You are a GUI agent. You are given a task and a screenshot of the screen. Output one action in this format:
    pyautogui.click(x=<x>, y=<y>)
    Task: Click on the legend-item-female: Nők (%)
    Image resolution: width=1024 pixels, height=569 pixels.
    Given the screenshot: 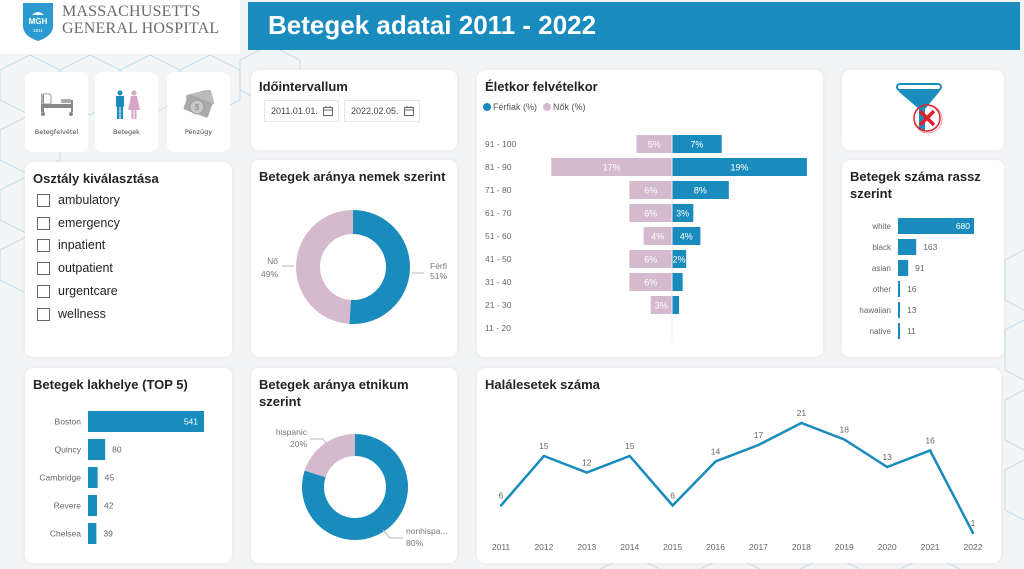 What is the action you would take?
    pyautogui.click(x=569, y=107)
    